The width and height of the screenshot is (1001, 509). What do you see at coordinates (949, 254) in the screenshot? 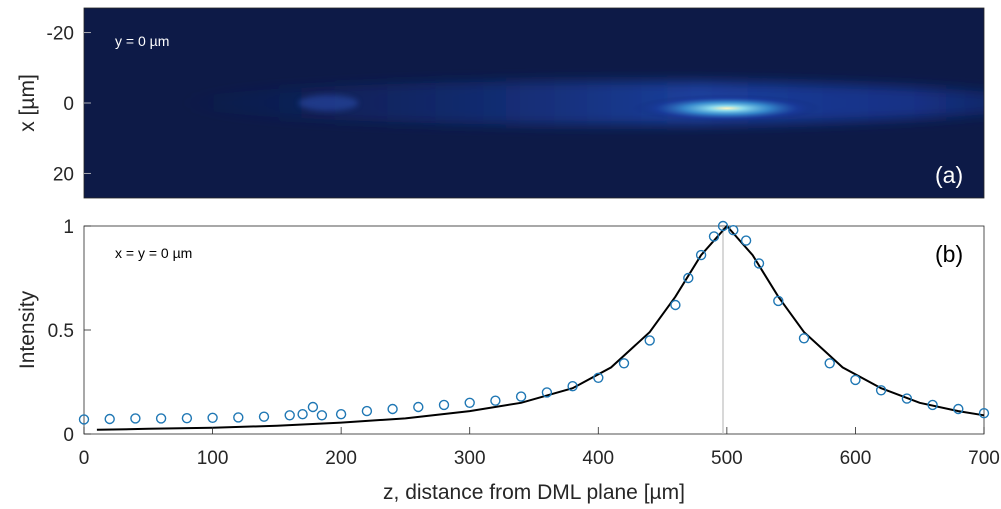
I see `panel-b-label: (b)` at bounding box center [949, 254].